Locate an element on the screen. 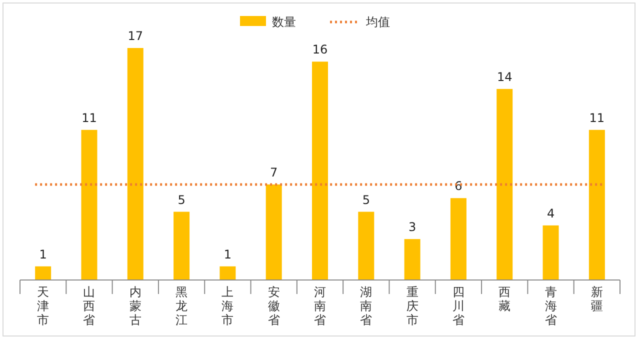 This screenshot has width=640, height=341. x-tick-label: 上海市 is located at coordinates (228, 306).